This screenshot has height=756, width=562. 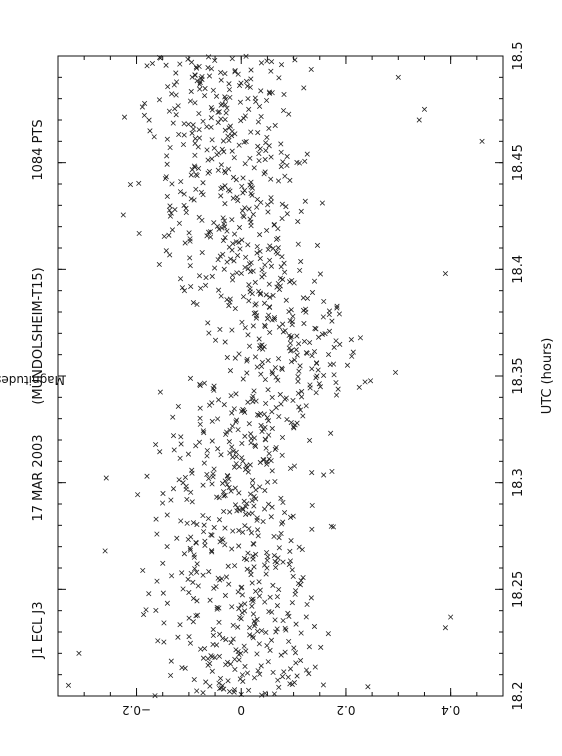 What do you see at coordinates (518, 482) in the screenshot?
I see `x-tick-label: 18.3` at bounding box center [518, 482].